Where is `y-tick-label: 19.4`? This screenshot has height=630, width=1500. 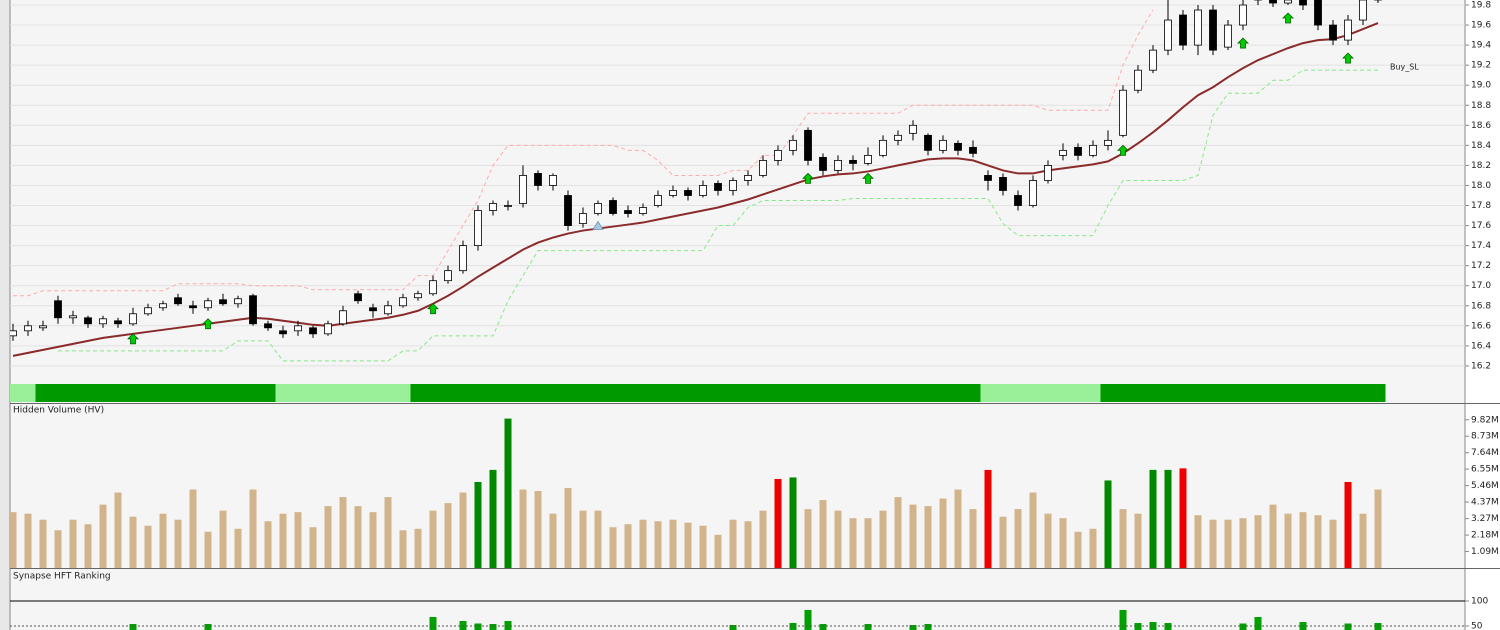 y-tick-label: 19.4 is located at coordinates (1481, 46).